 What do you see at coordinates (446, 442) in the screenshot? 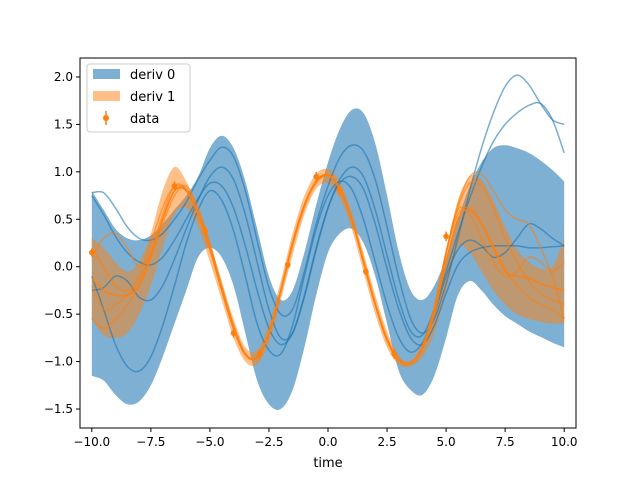
I see `x-tick-label: 5.0` at bounding box center [446, 442].